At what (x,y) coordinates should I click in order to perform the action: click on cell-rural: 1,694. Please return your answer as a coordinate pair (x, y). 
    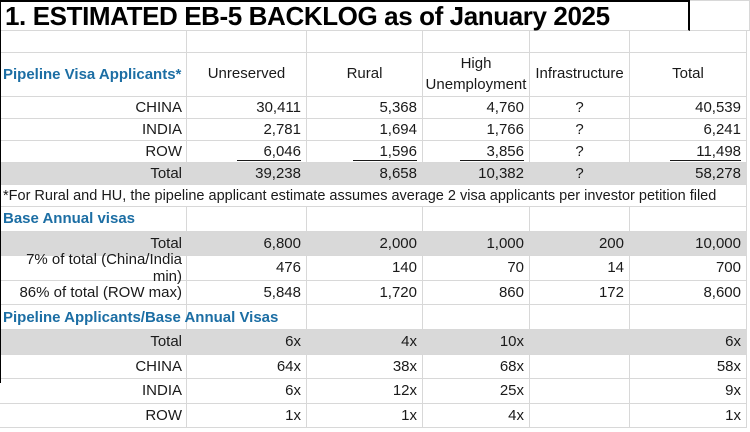
    Looking at the image, I should click on (365, 129).